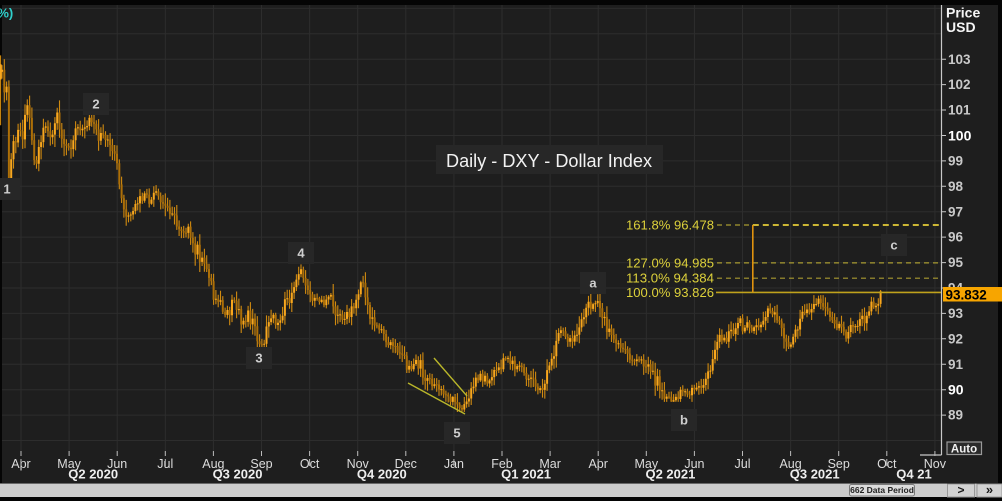 The image size is (1002, 501). I want to click on svg-text: Mar, so click(550, 464).